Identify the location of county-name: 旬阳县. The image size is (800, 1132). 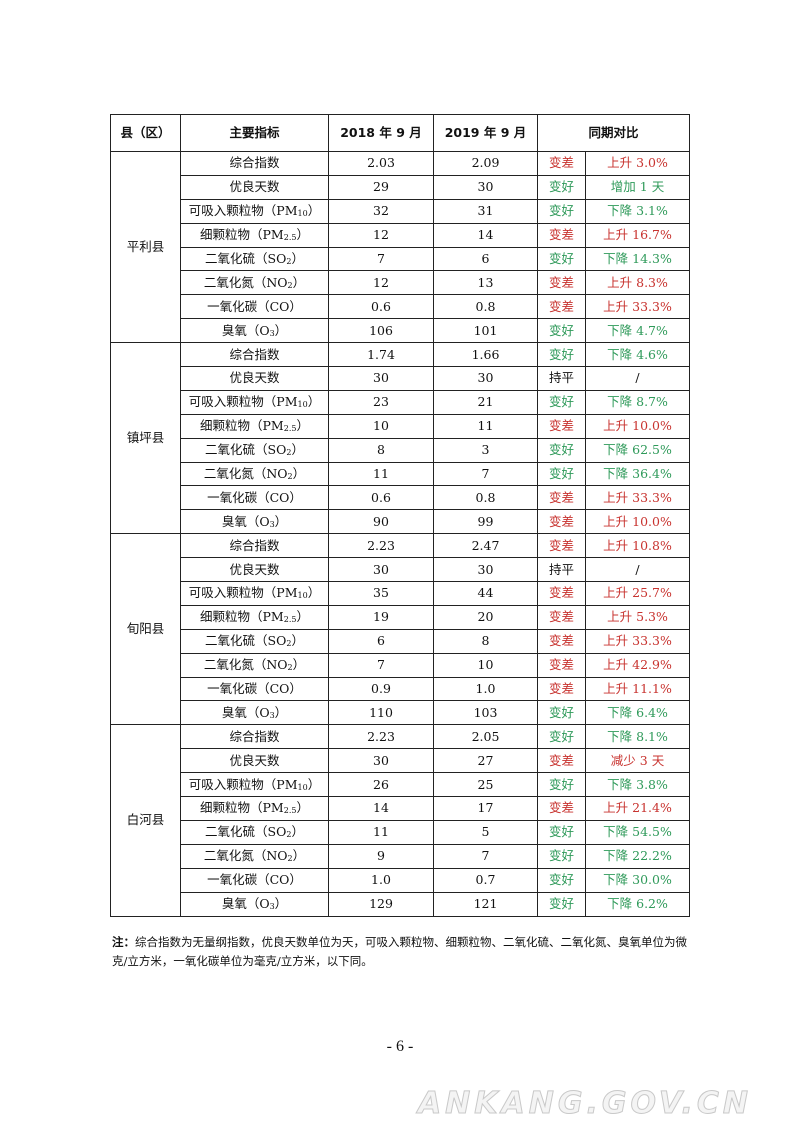
(145, 629).